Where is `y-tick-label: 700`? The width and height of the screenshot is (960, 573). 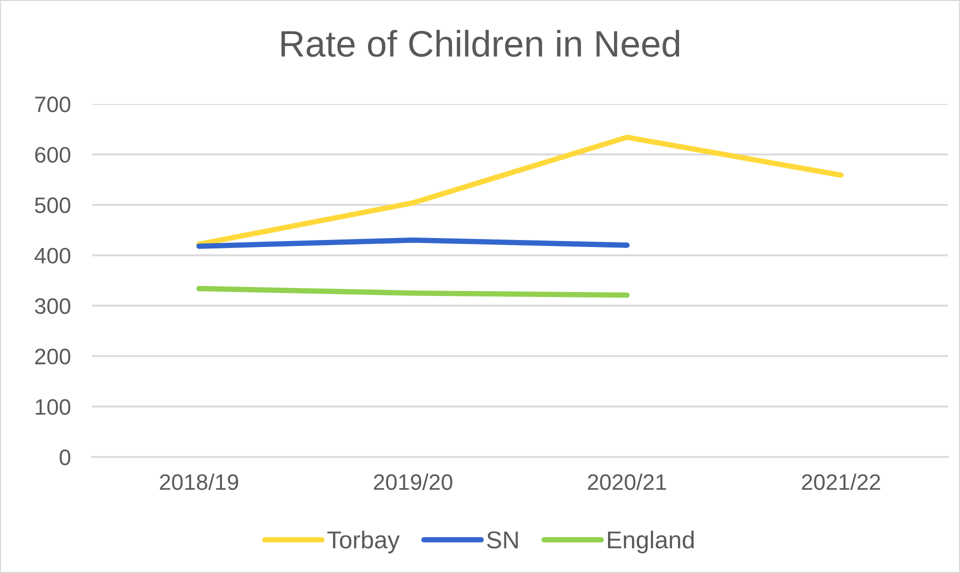
y-tick-label: 700 is located at coordinates (52, 104).